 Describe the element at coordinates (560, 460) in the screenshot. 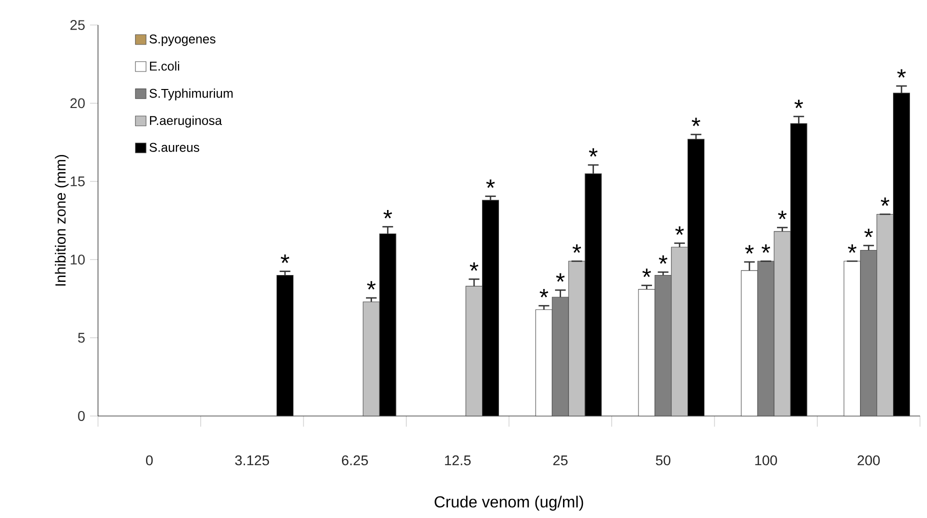

I see `x-tick-label: 25` at that location.